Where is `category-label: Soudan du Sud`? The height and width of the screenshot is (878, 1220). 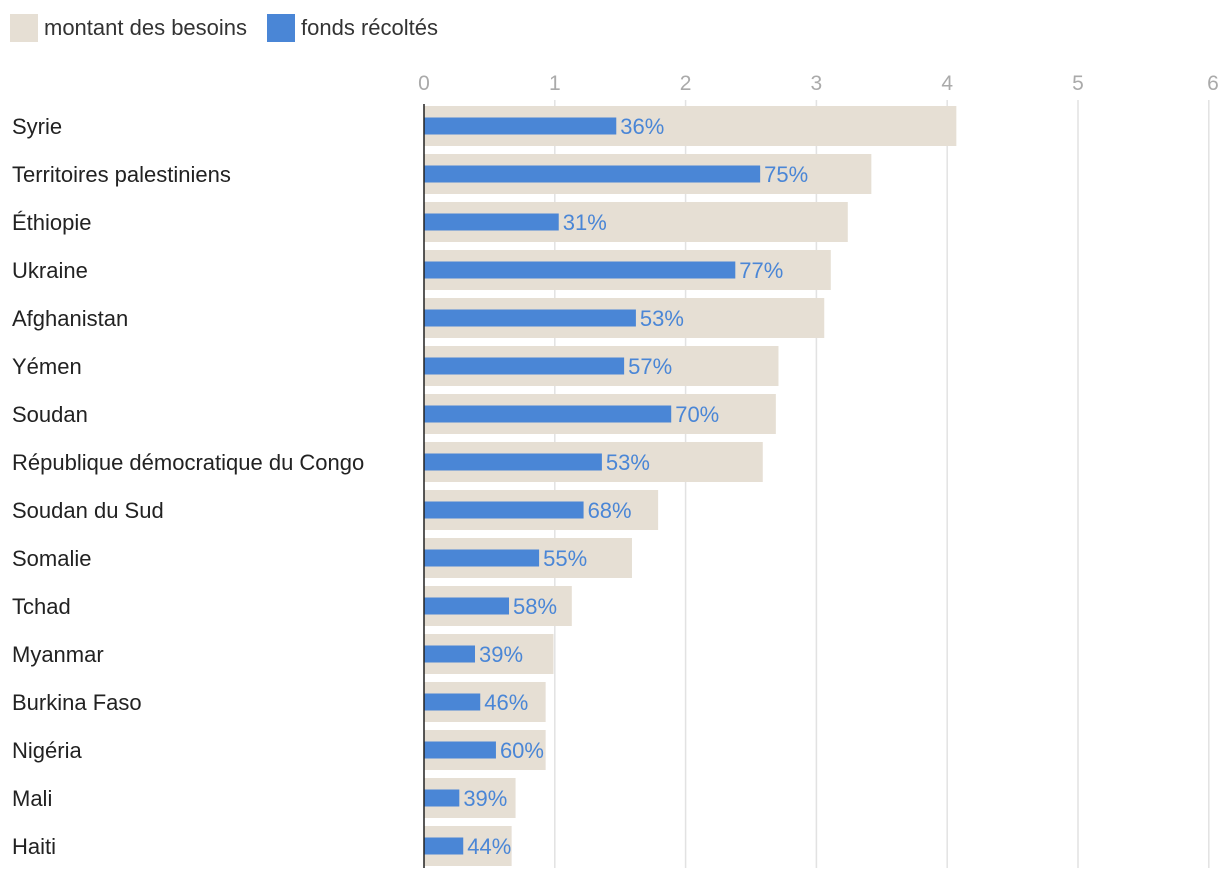 category-label: Soudan du Sud is located at coordinates (88, 510).